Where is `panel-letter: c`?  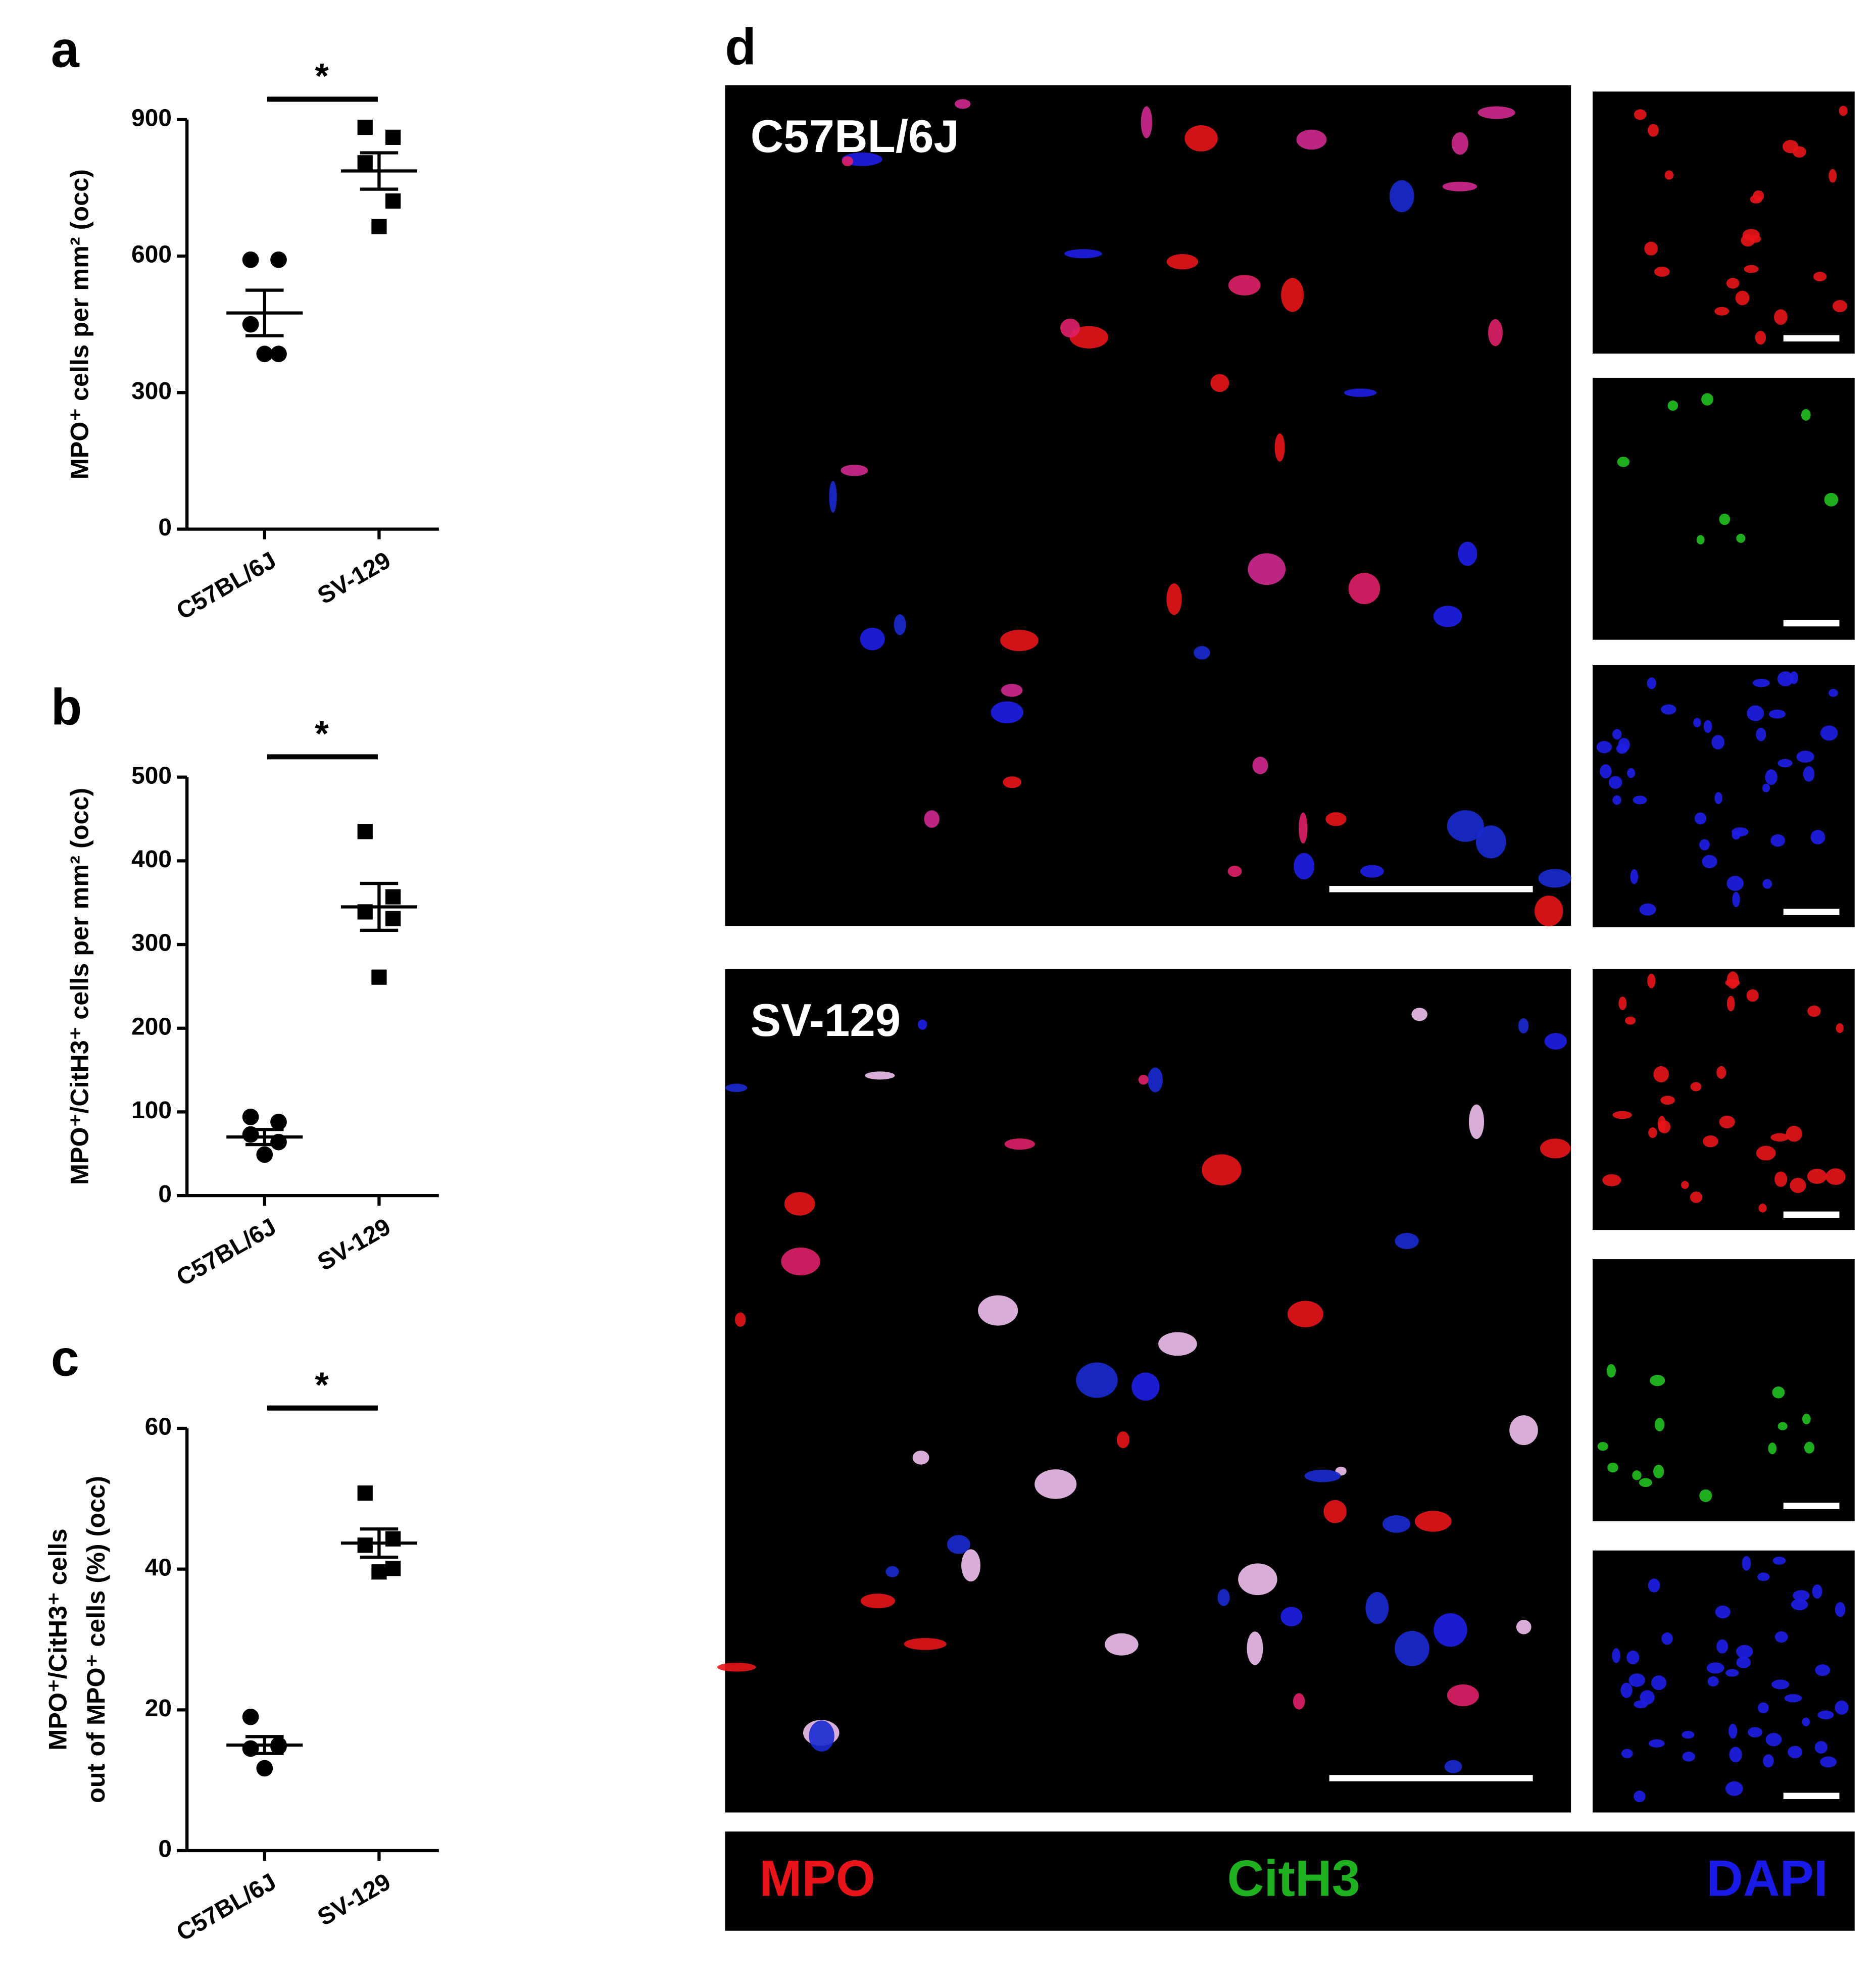 panel-letter: c is located at coordinates (65, 1359).